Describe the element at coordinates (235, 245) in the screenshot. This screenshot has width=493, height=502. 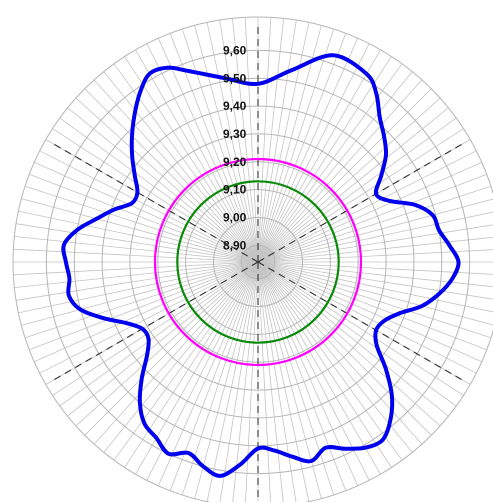
I see `radial-tick-label: 8,90` at that location.